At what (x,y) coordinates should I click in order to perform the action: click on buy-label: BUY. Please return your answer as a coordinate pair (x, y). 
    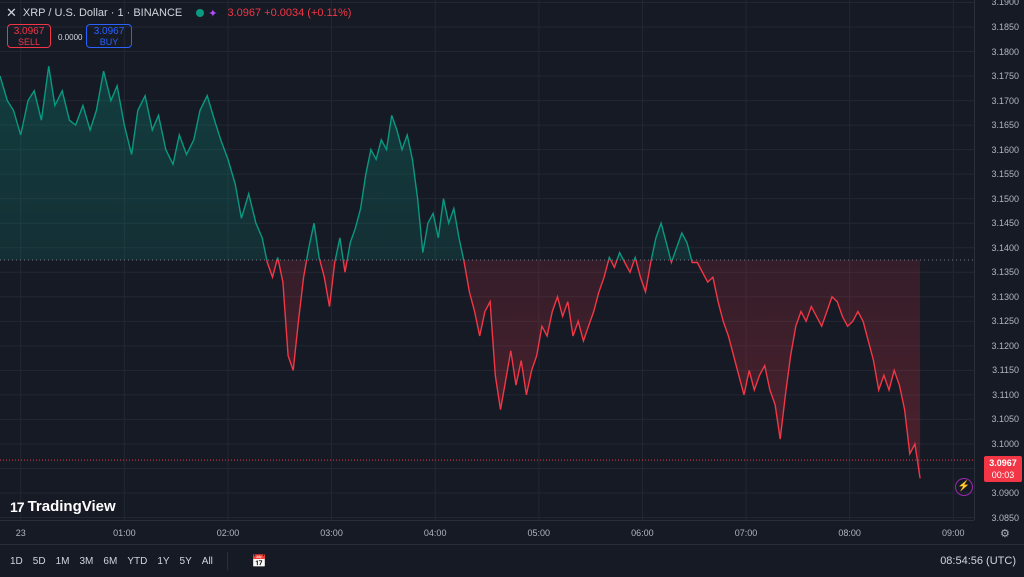
    Looking at the image, I should click on (109, 42).